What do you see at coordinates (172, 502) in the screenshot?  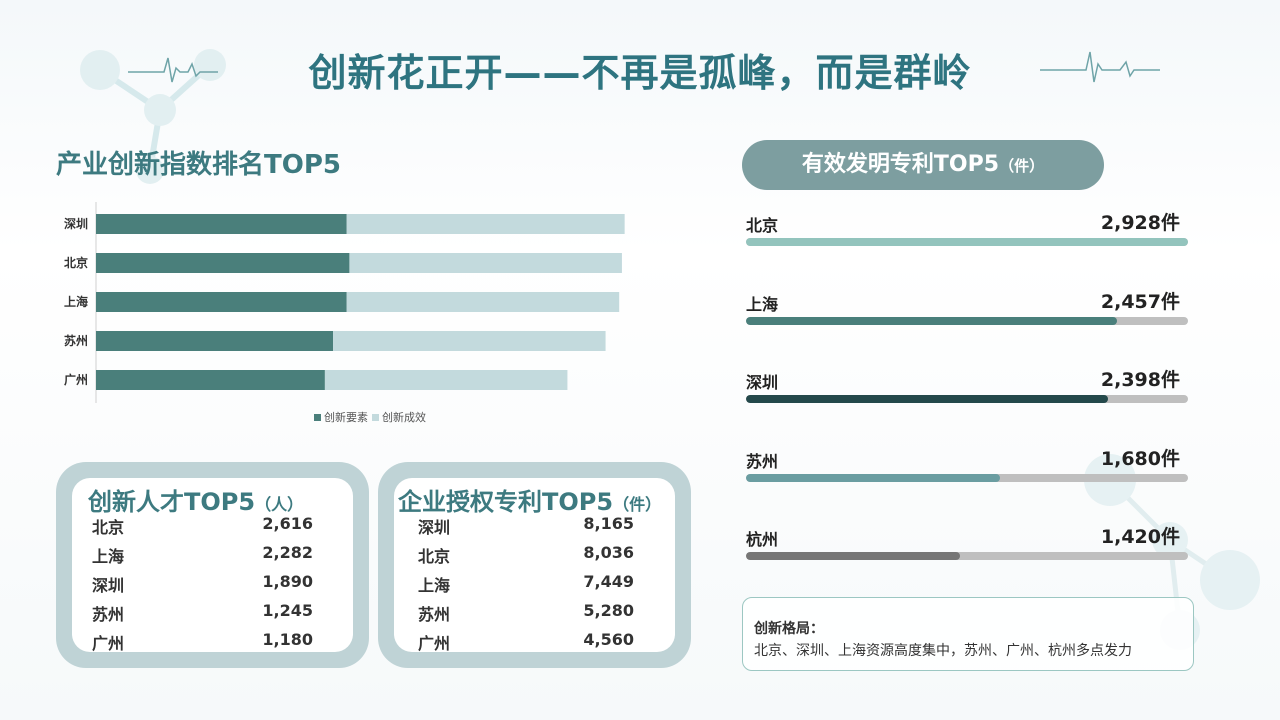 I see `talent-title-text: 创新人才TOP5` at bounding box center [172, 502].